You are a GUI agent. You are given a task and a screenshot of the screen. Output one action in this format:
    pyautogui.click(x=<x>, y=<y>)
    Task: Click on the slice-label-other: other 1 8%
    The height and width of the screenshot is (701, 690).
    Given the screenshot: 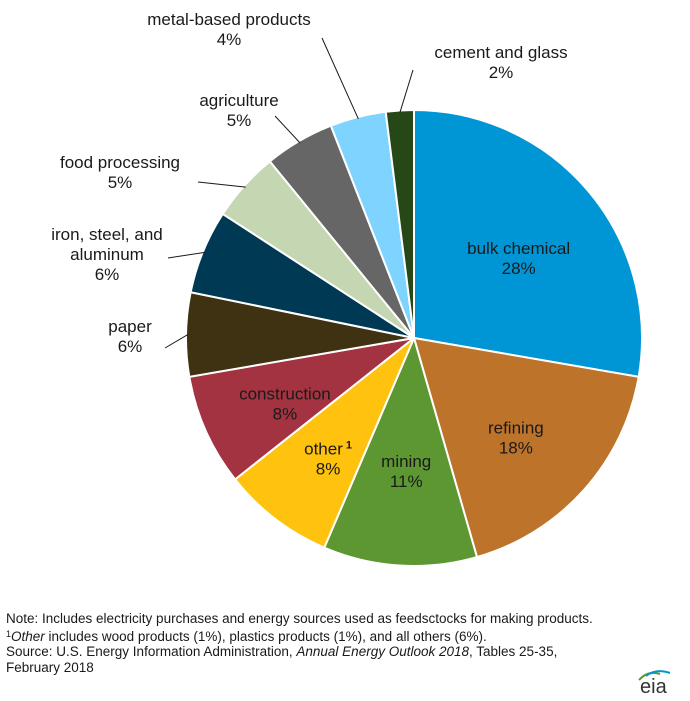 What is the action you would take?
    pyautogui.click(x=328, y=458)
    